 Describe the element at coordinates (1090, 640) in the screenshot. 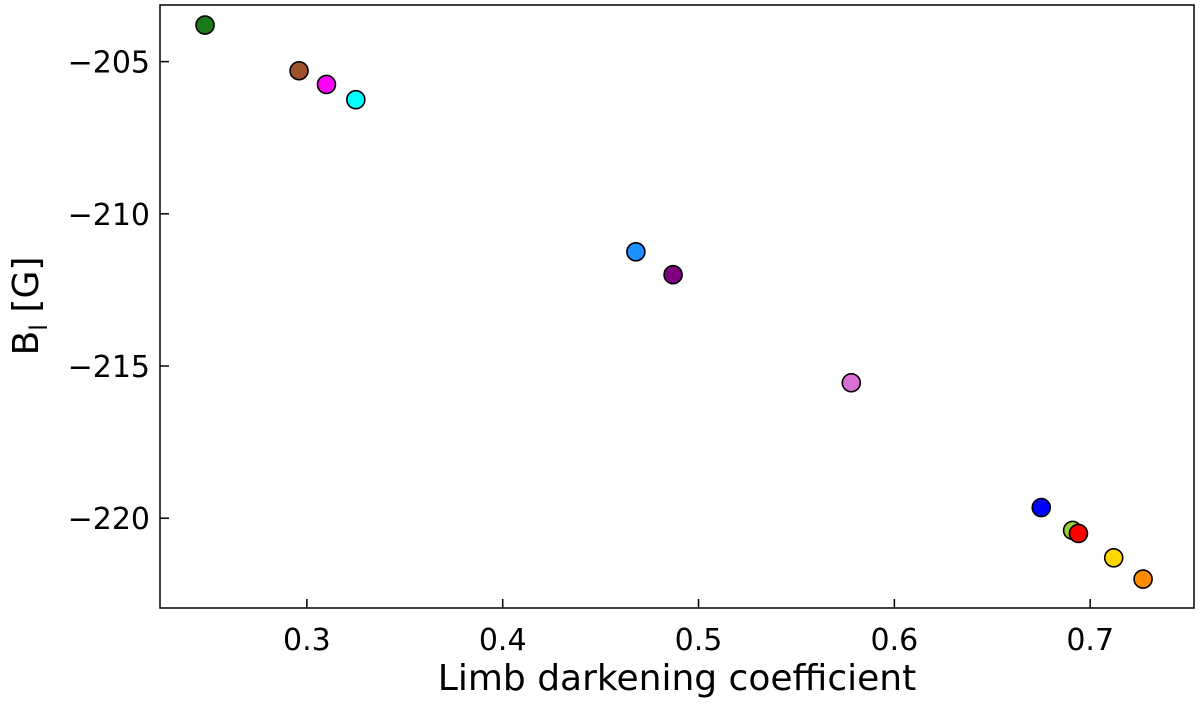

I see `x-tick-label: 0.7` at that location.